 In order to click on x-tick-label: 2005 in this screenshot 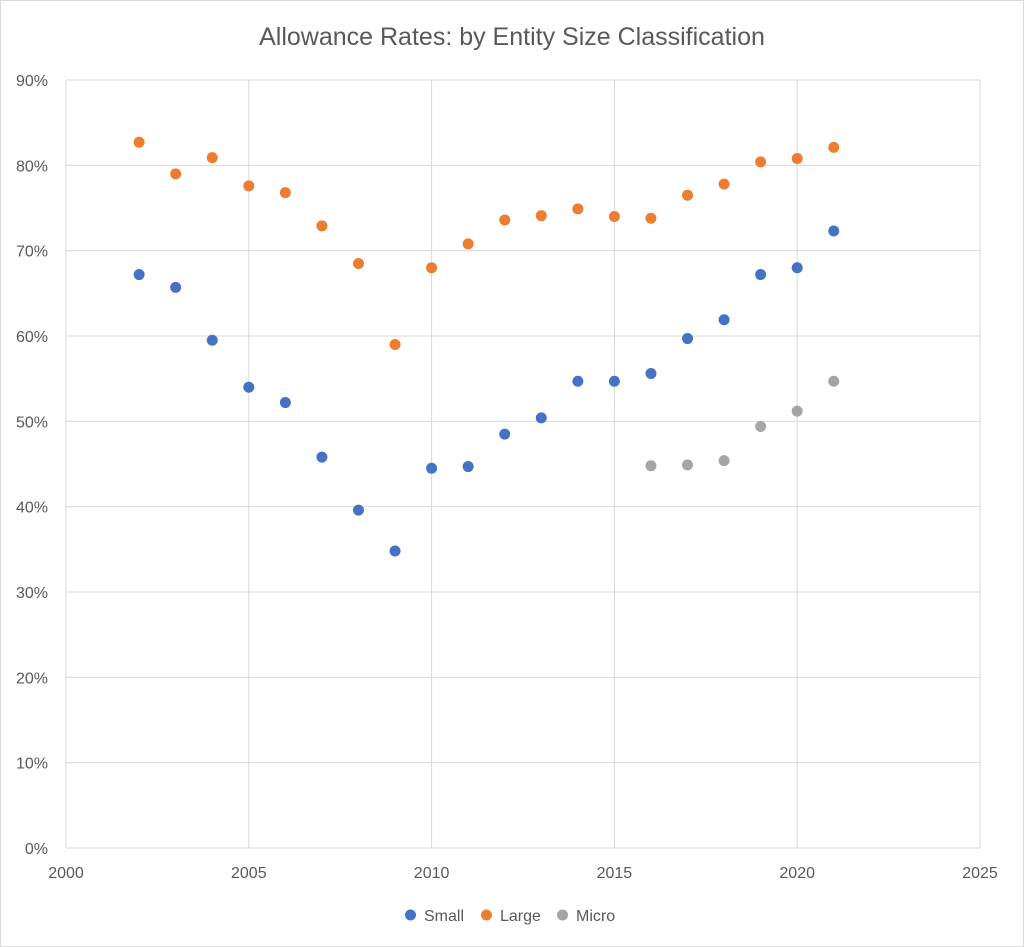, I will do `click(249, 873)`.